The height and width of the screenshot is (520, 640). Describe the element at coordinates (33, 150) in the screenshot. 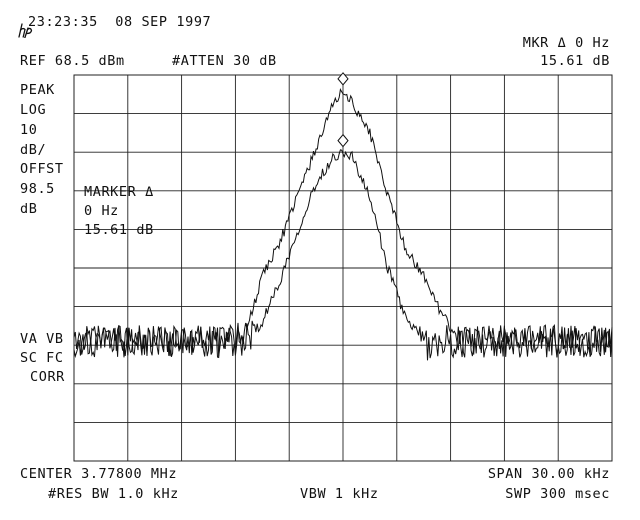

I see `scale-unit: dB/` at that location.